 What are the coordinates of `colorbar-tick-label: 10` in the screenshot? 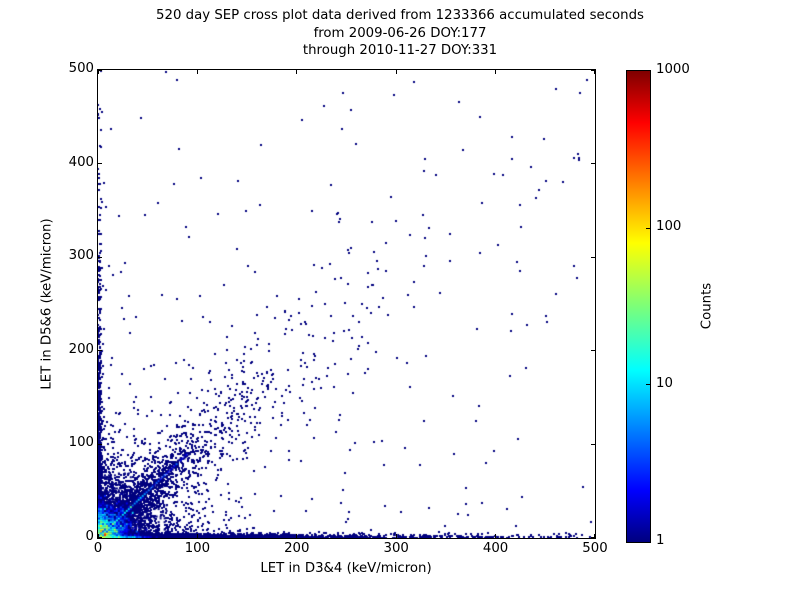 It's located at (664, 383).